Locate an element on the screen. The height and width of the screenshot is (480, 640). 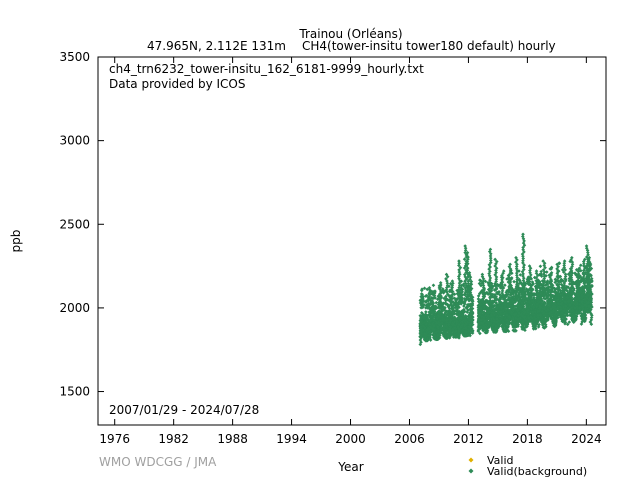
provider-label: Data provided by ICOS is located at coordinates (177, 84).